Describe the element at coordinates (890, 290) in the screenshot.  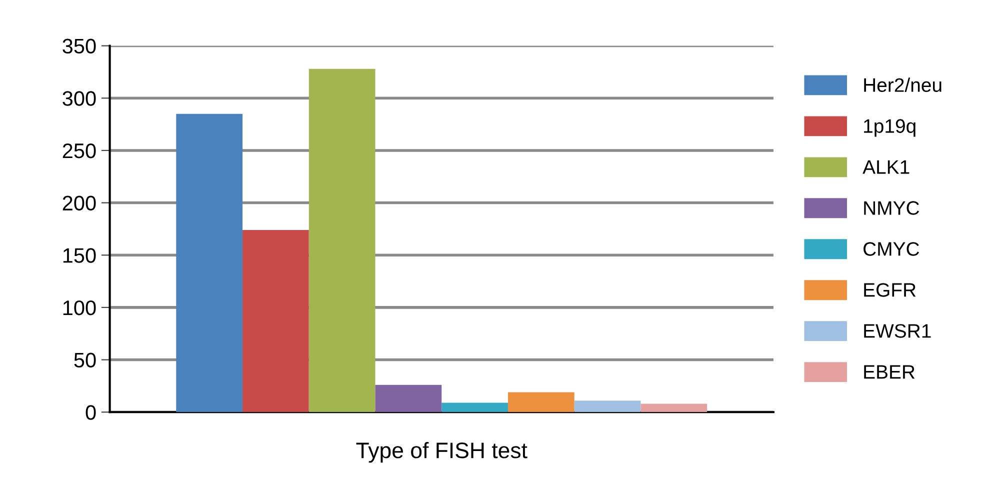
I see `legend-label: EGFR` at that location.